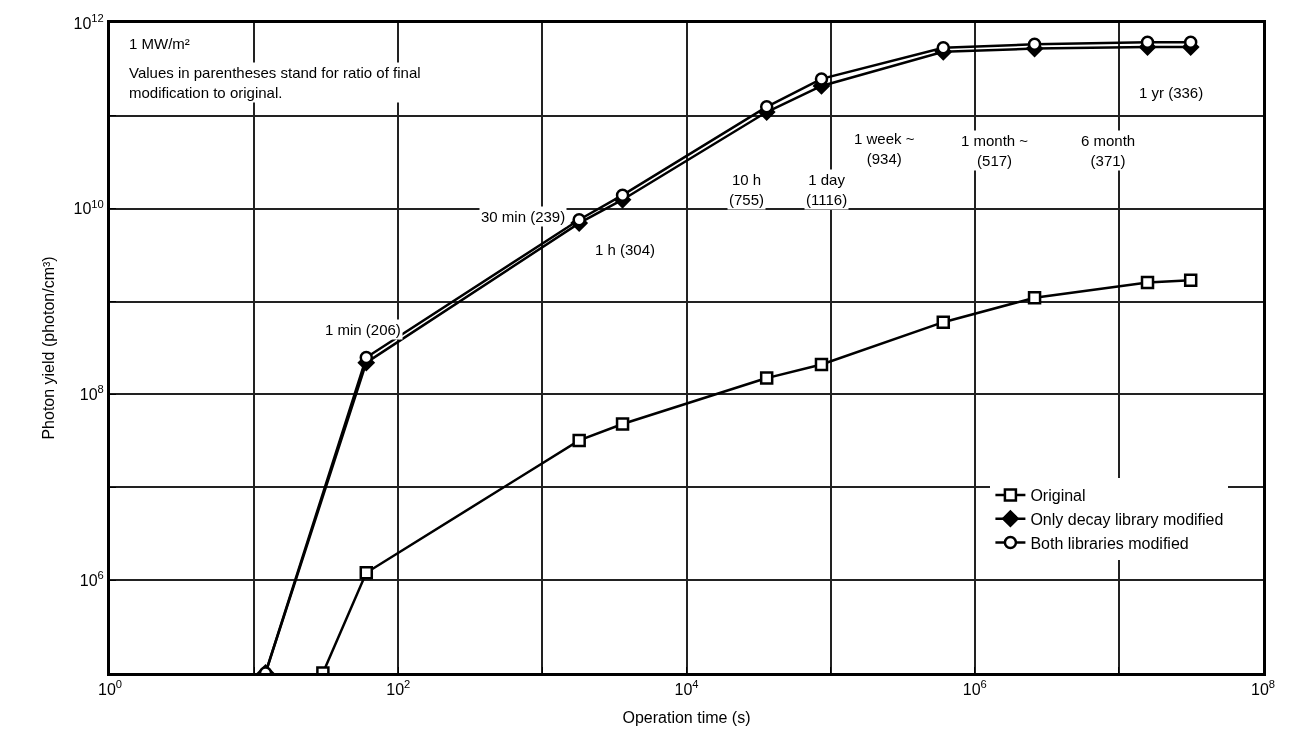 This screenshot has width=1296, height=743. I want to click on annotation: 1 MW/m², so click(159, 43).